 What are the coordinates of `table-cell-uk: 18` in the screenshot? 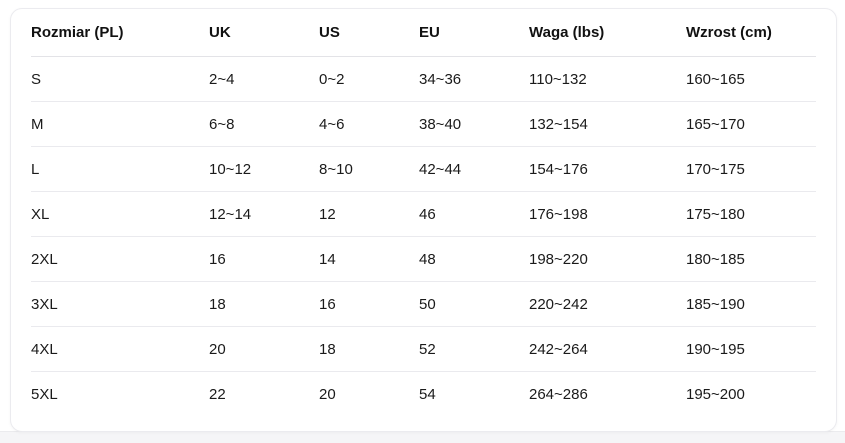 It's located at (264, 304).